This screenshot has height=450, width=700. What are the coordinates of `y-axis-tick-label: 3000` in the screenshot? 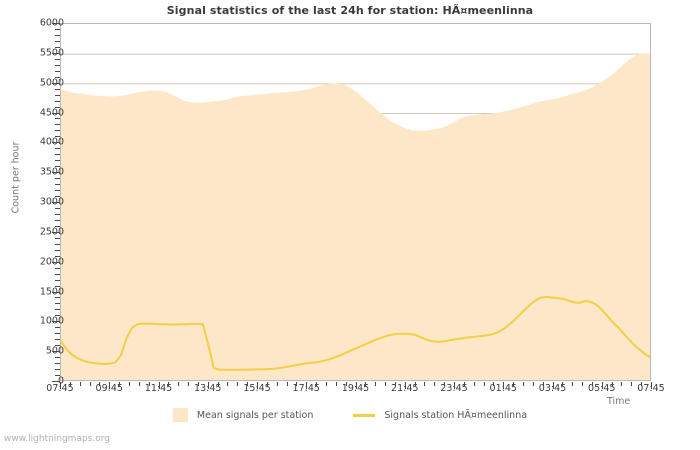 It's located at (51, 202).